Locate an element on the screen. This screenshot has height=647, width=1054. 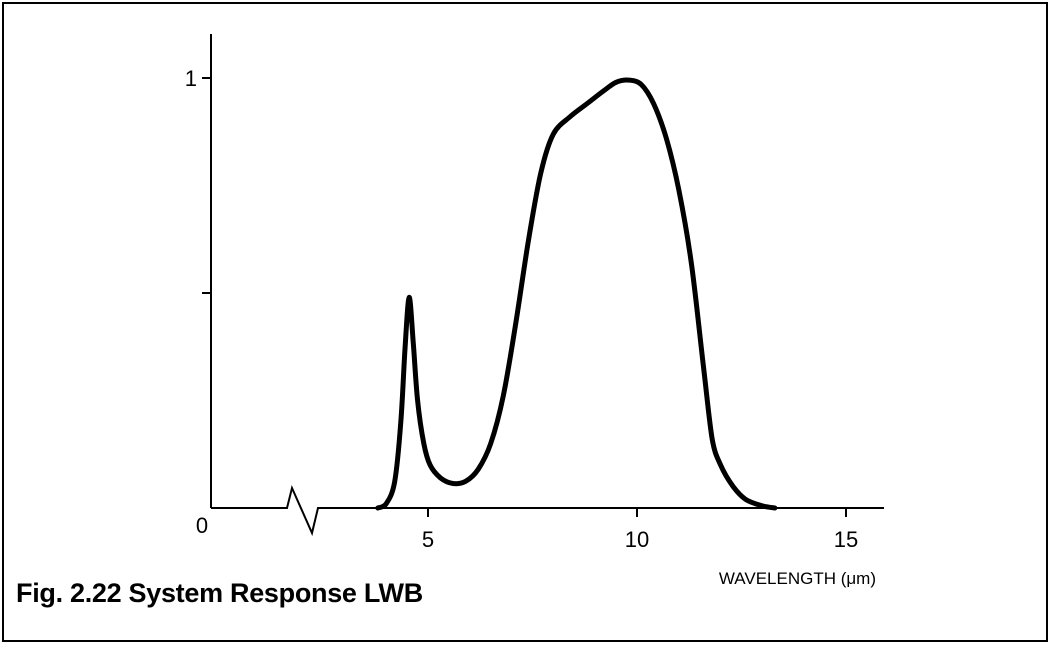
x-axis-line-with-break is located at coordinates (547, 510).